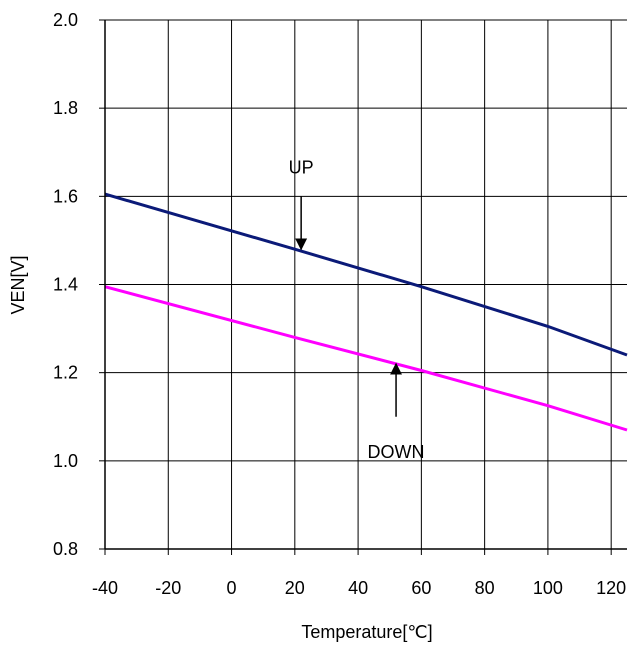 This screenshot has height=650, width=628. Describe the element at coordinates (396, 452) in the screenshot. I see `annotation-label-down: DOWN` at that location.